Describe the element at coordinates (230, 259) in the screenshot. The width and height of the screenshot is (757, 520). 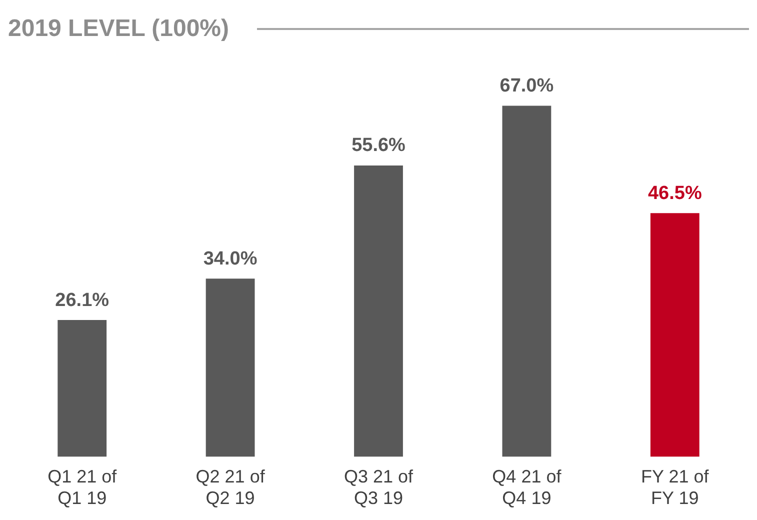
I see `data-label: 34.0%` at that location.